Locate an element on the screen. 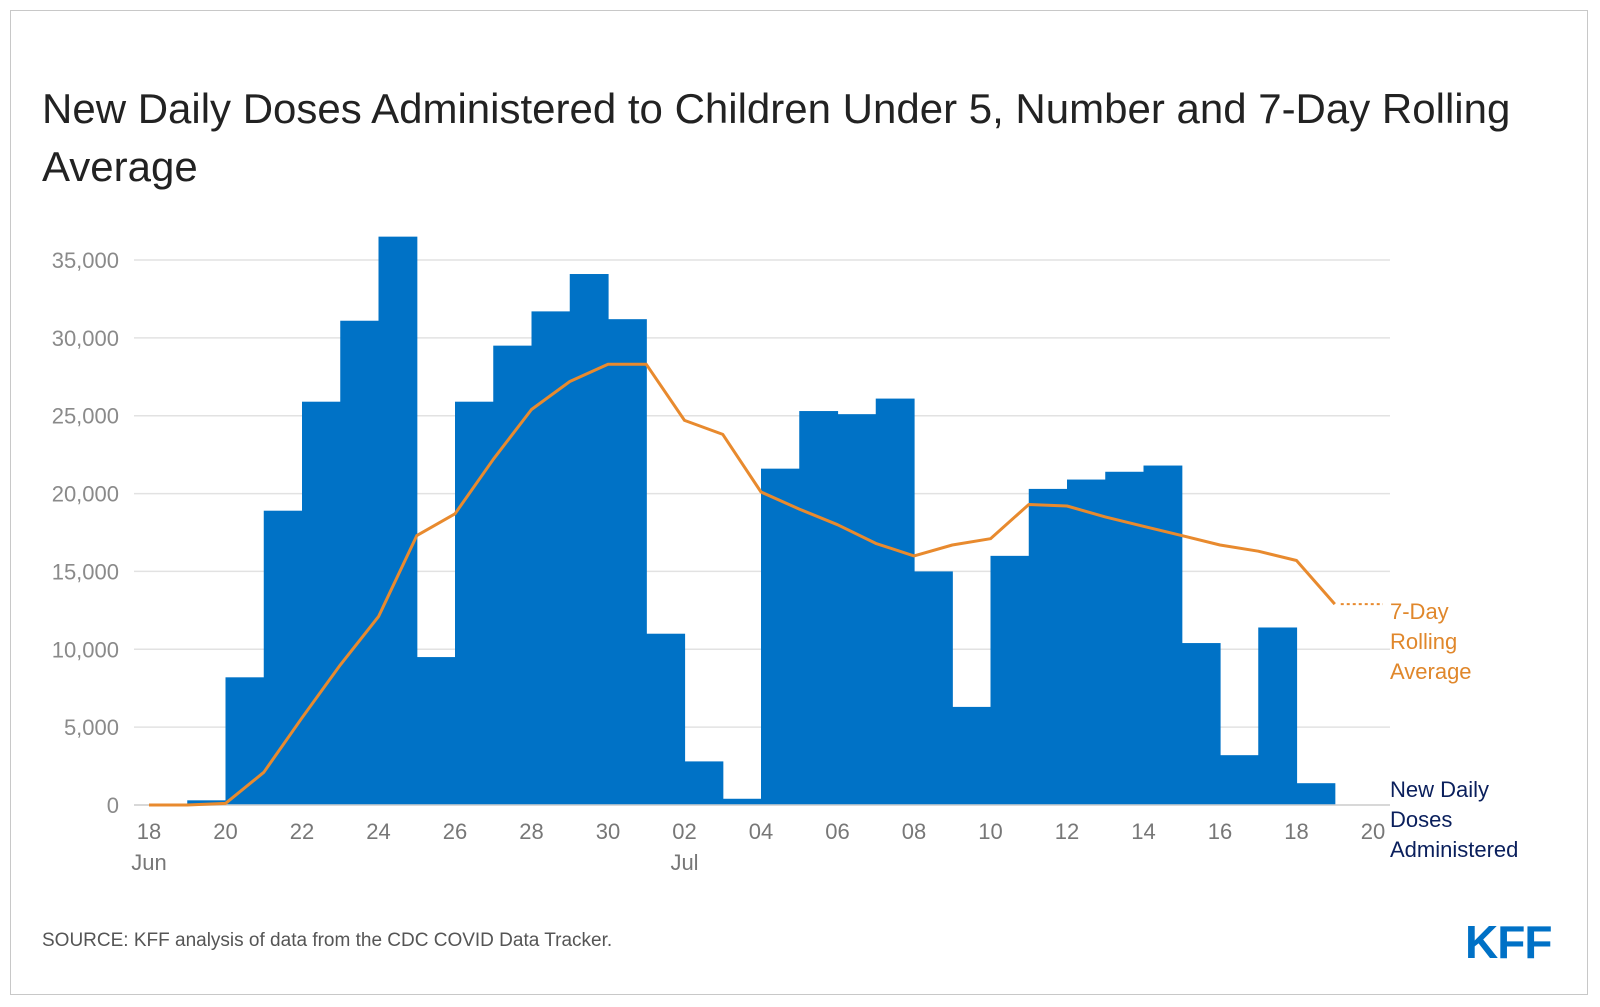  y-tick-label: 20,000 is located at coordinates (85, 494).